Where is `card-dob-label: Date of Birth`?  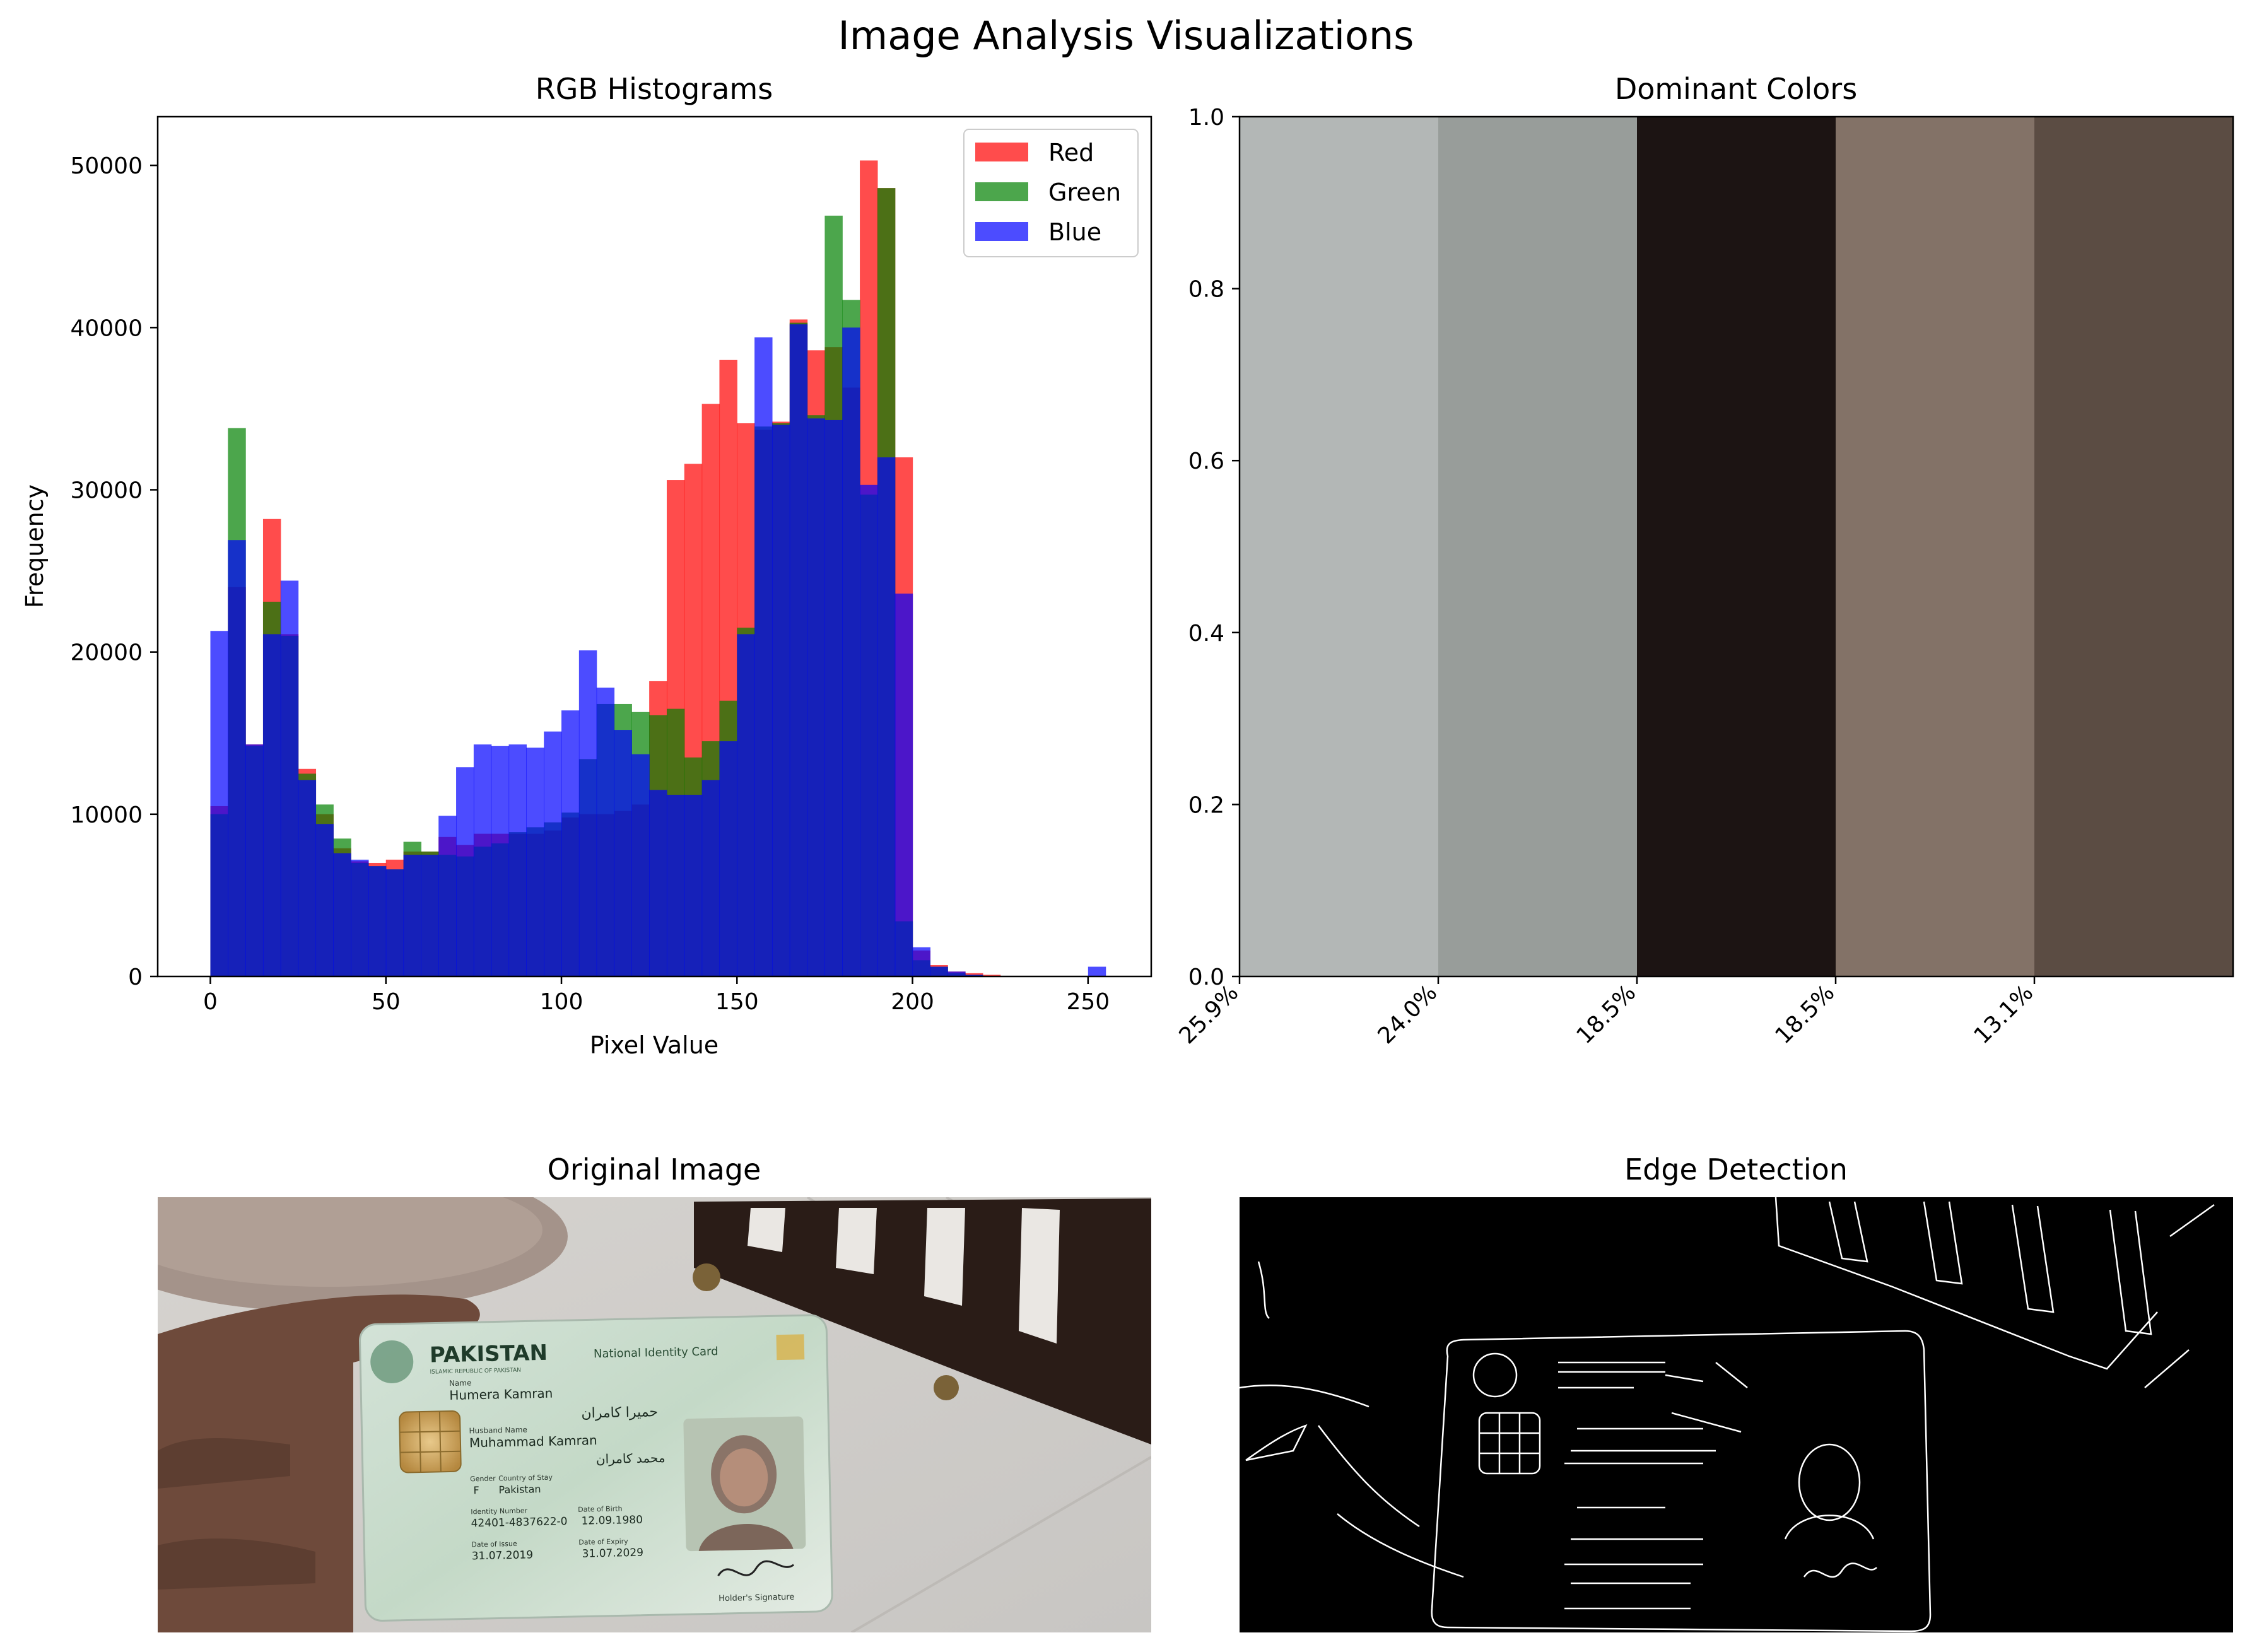
card-dob-label: Date of Birth is located at coordinates (600, 1509).